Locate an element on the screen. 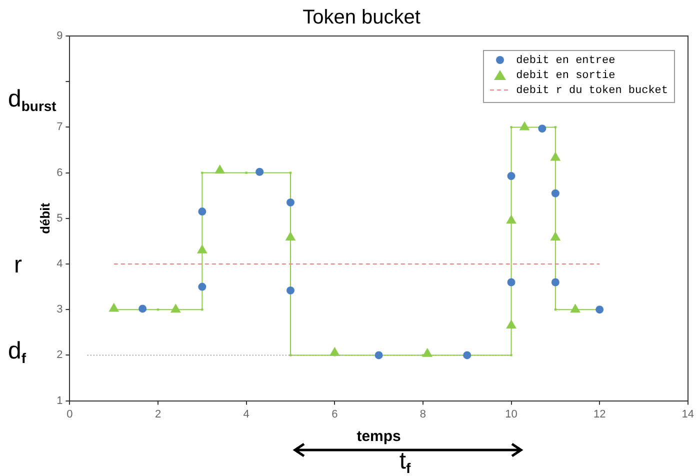  x-tick-label: 8 is located at coordinates (423, 414).